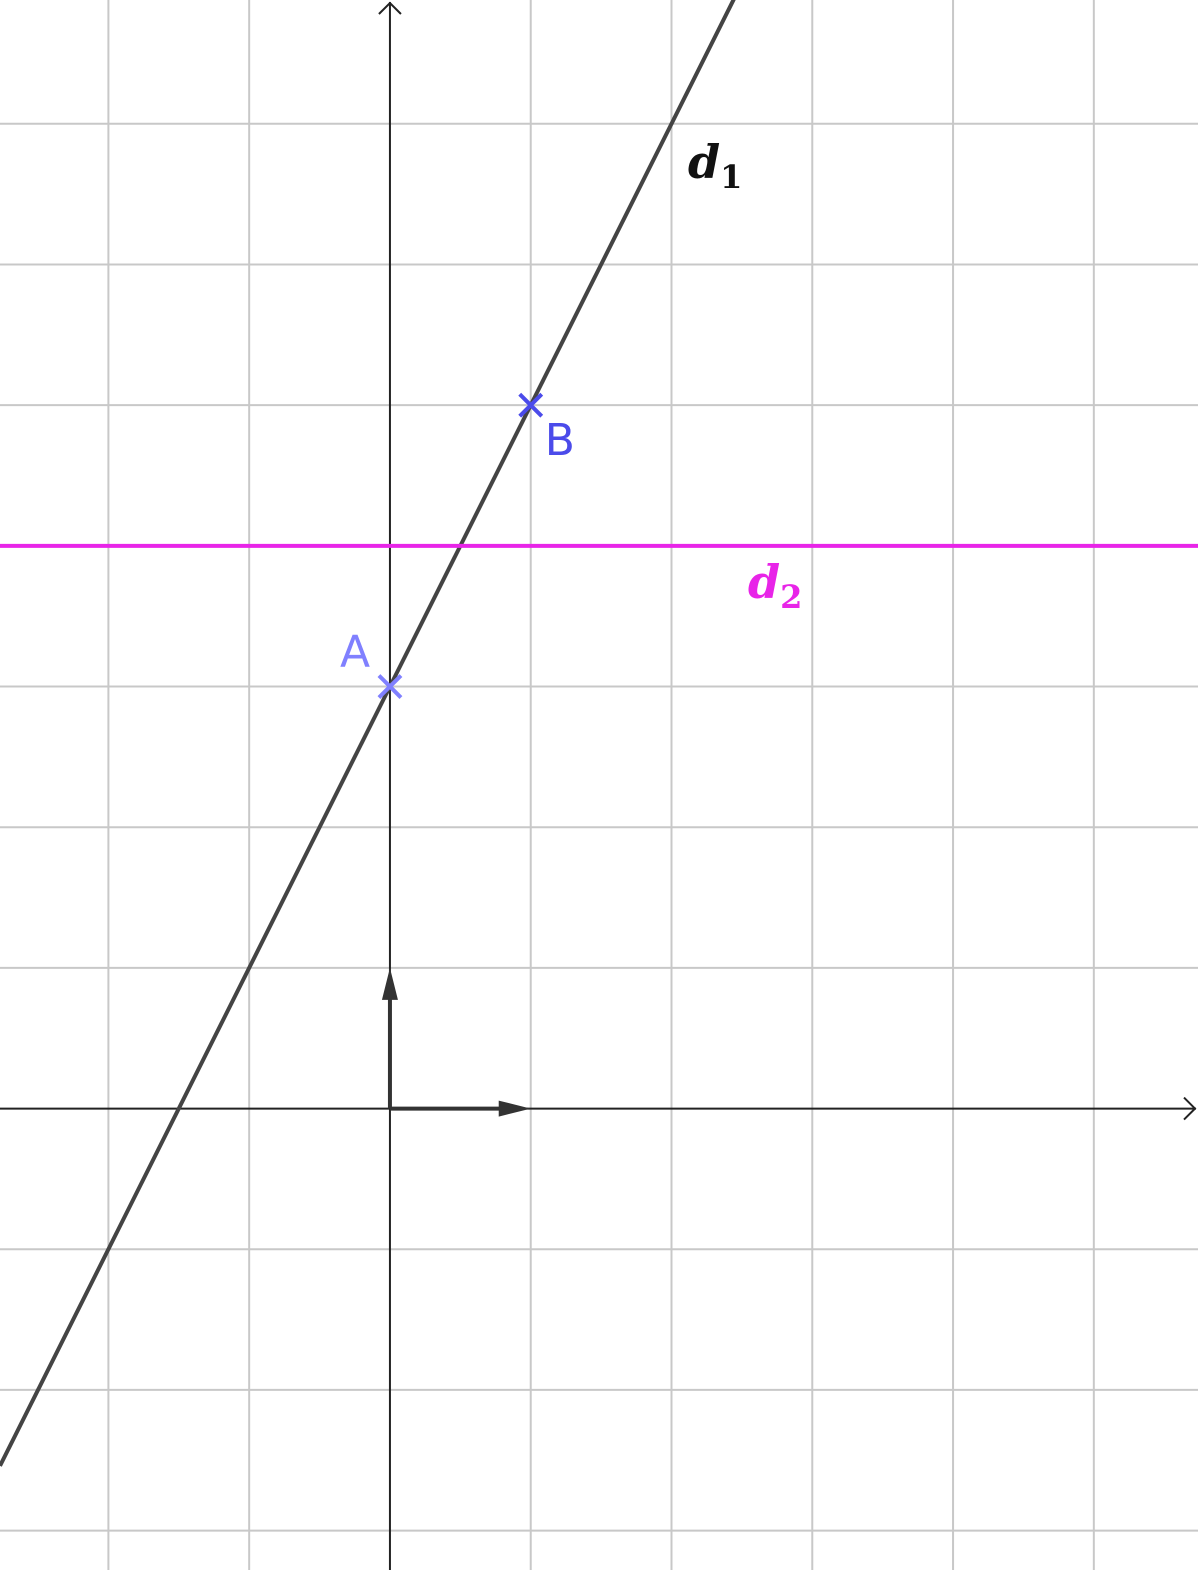 Image resolution: width=1198 pixels, height=1570 pixels. I want to click on label-d1: d1, so click(715, 165).